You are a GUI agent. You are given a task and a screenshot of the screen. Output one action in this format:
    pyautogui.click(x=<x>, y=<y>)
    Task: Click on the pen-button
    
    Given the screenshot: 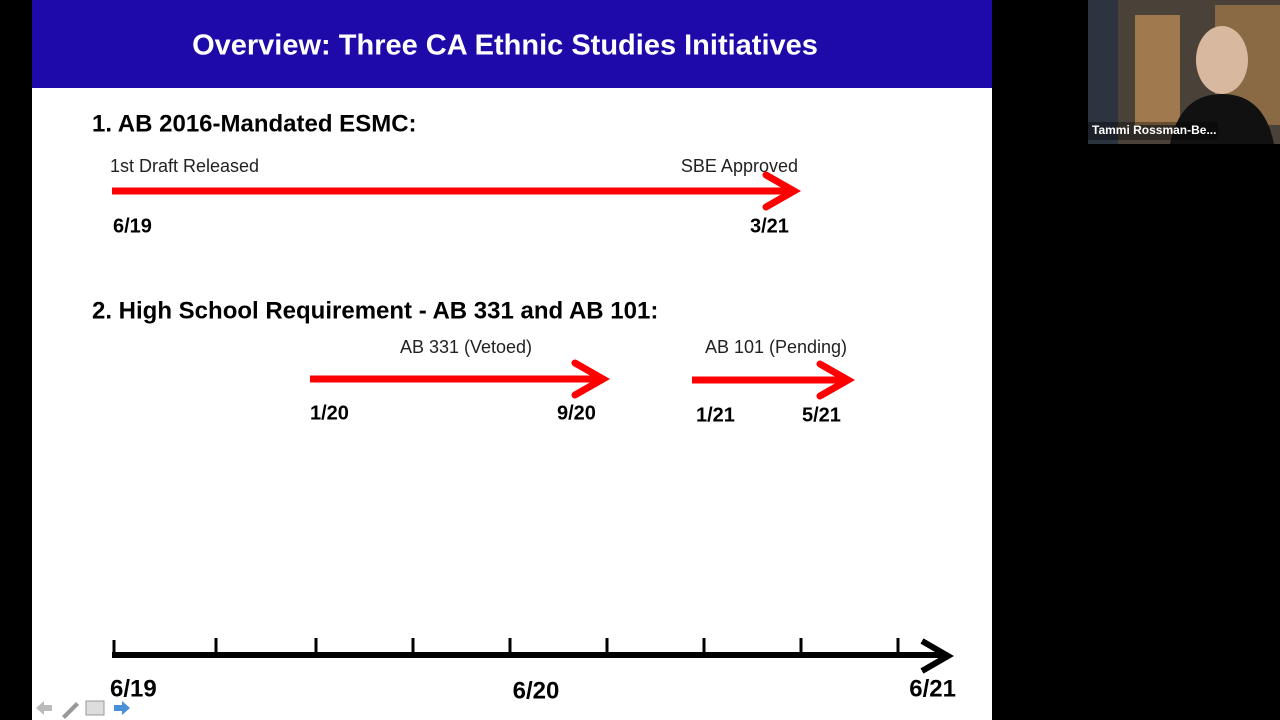 What is the action you would take?
    pyautogui.click(x=70, y=710)
    